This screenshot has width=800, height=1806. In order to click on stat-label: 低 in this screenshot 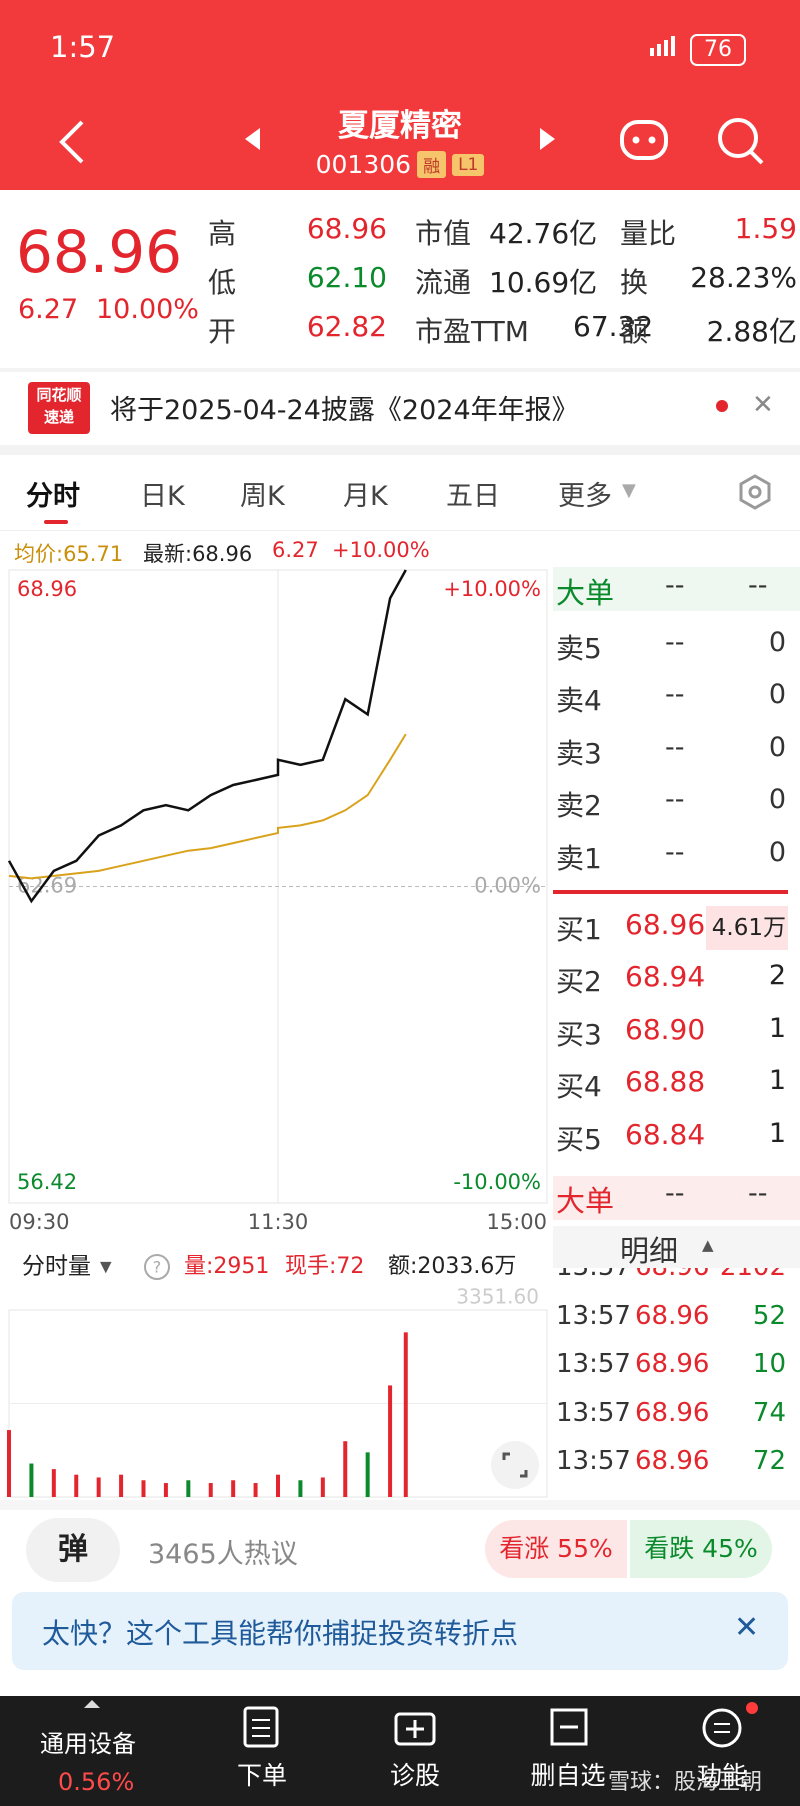, I will do `click(222, 282)`.